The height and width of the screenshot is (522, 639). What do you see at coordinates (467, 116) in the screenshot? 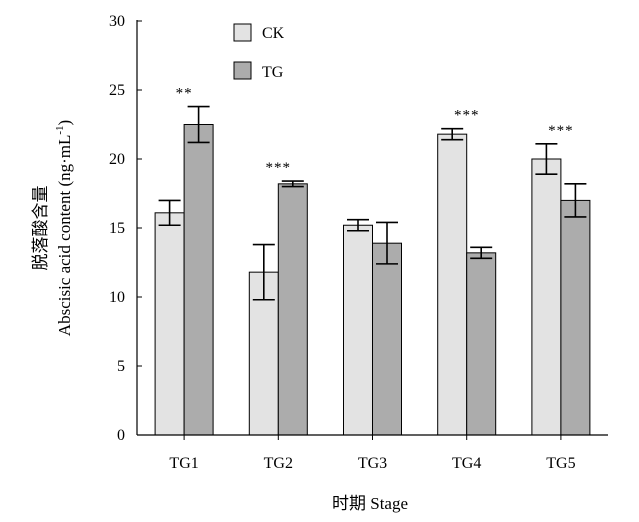
I see `significance-marker-tg4: ***` at bounding box center [467, 116].